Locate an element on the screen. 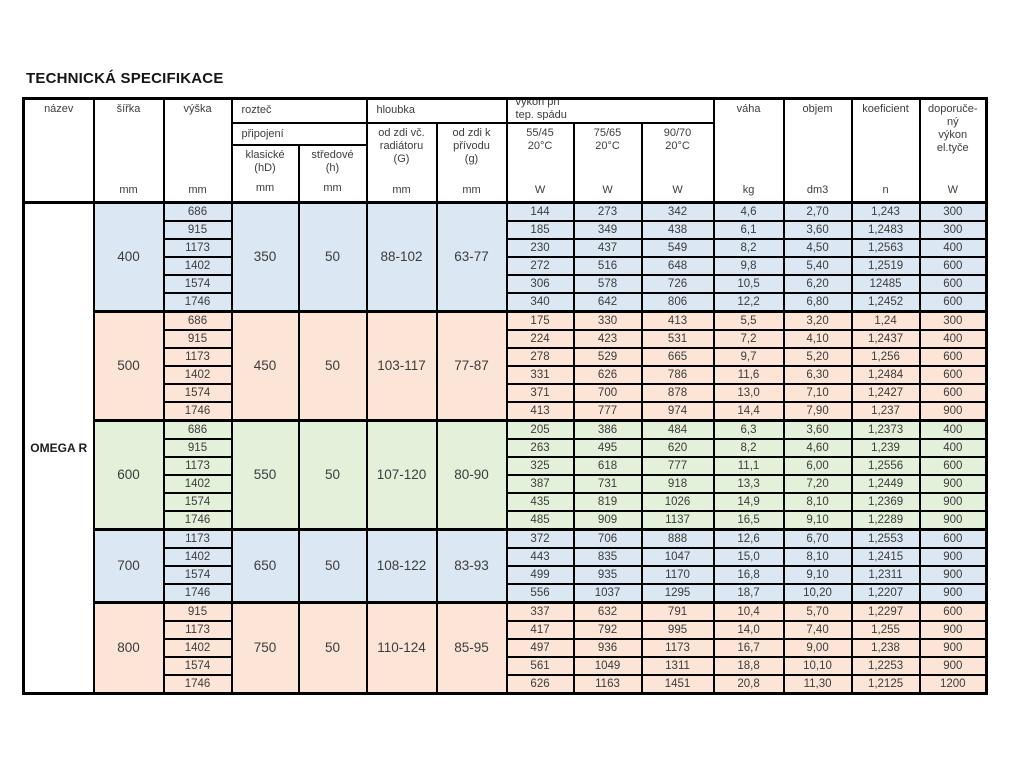 The height and width of the screenshot is (768, 1024). table-row: 1746 626 1163 1451 20,8 11,30 1,2125 1200 is located at coordinates (506, 684).